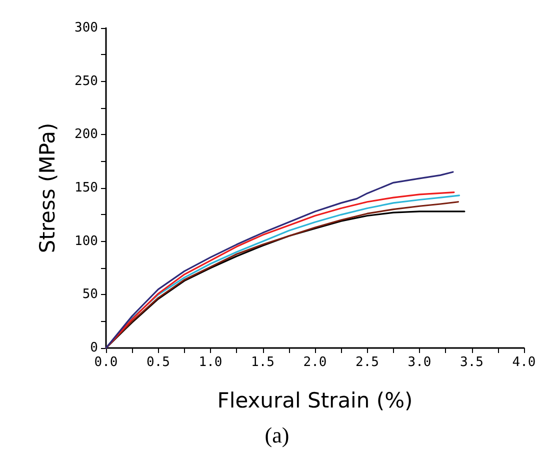  I want to click on x-axis-title: Flexural Strain (%), so click(315, 400).